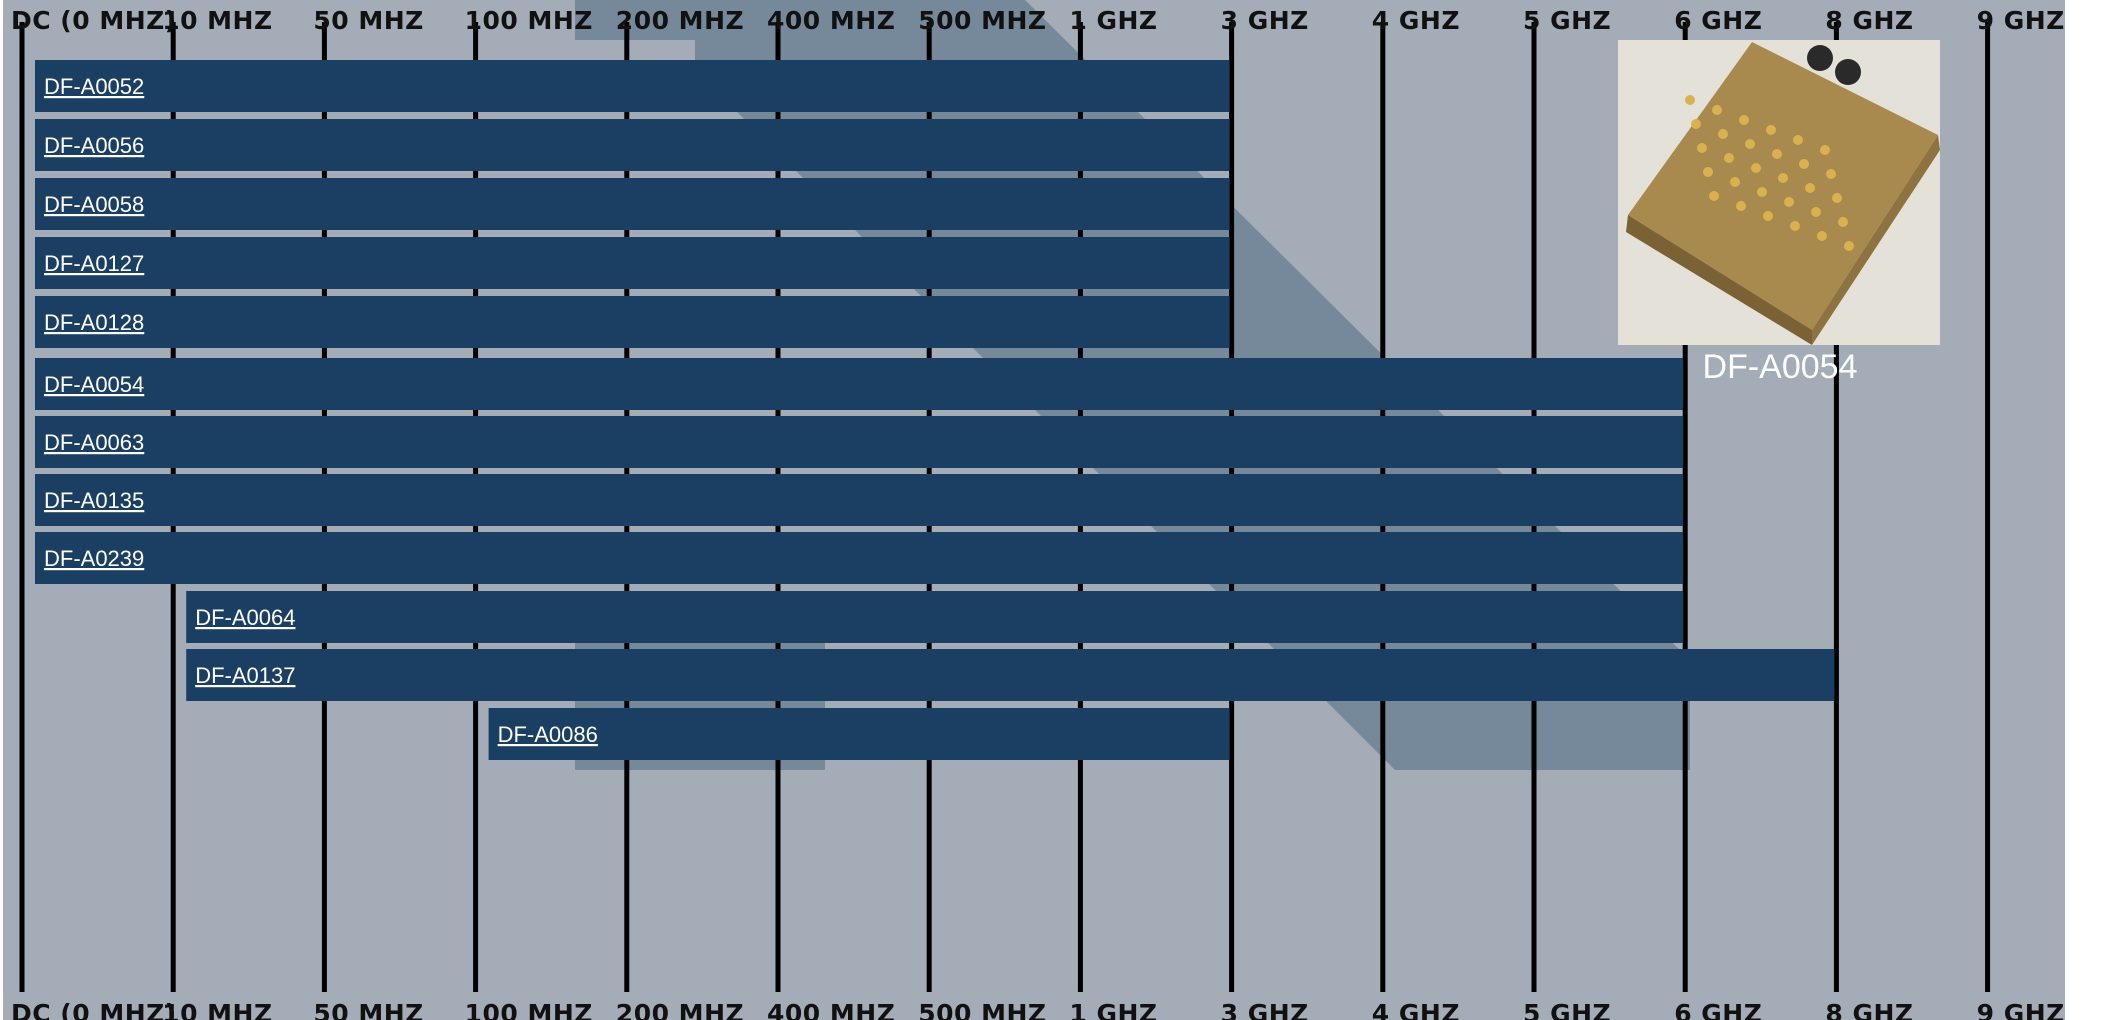  I want to click on product-link: DF-A0128, so click(94, 322).